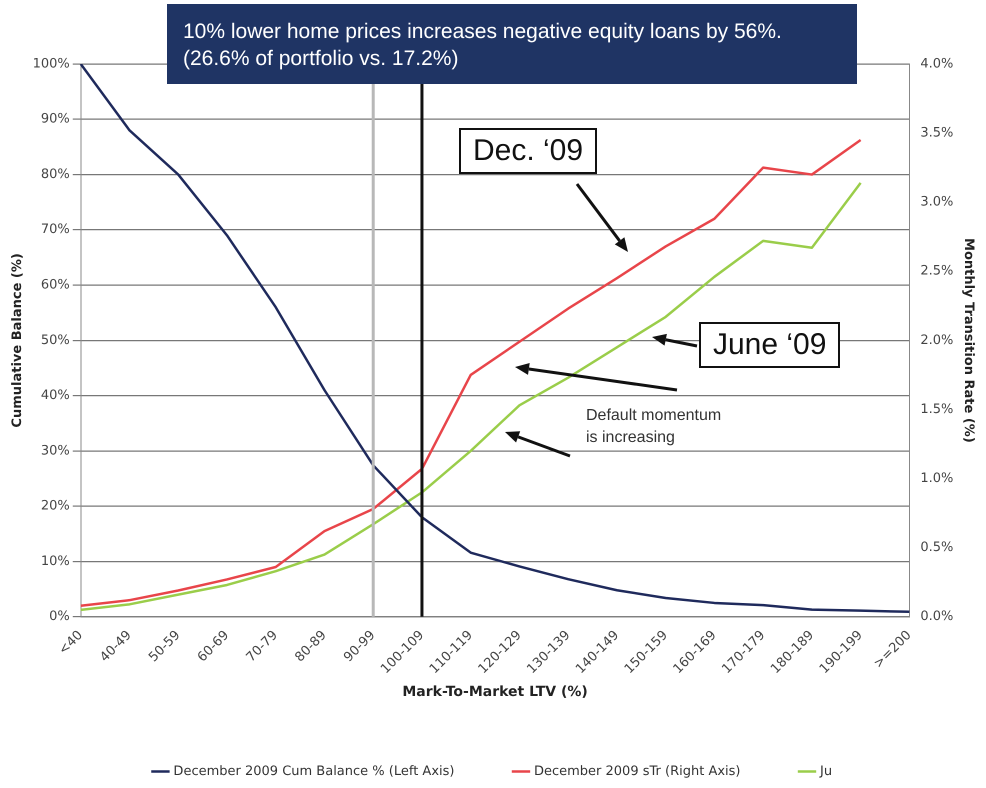 The width and height of the screenshot is (986, 788). Describe the element at coordinates (71, 643) in the screenshot. I see `x-tick-label: <40` at that location.